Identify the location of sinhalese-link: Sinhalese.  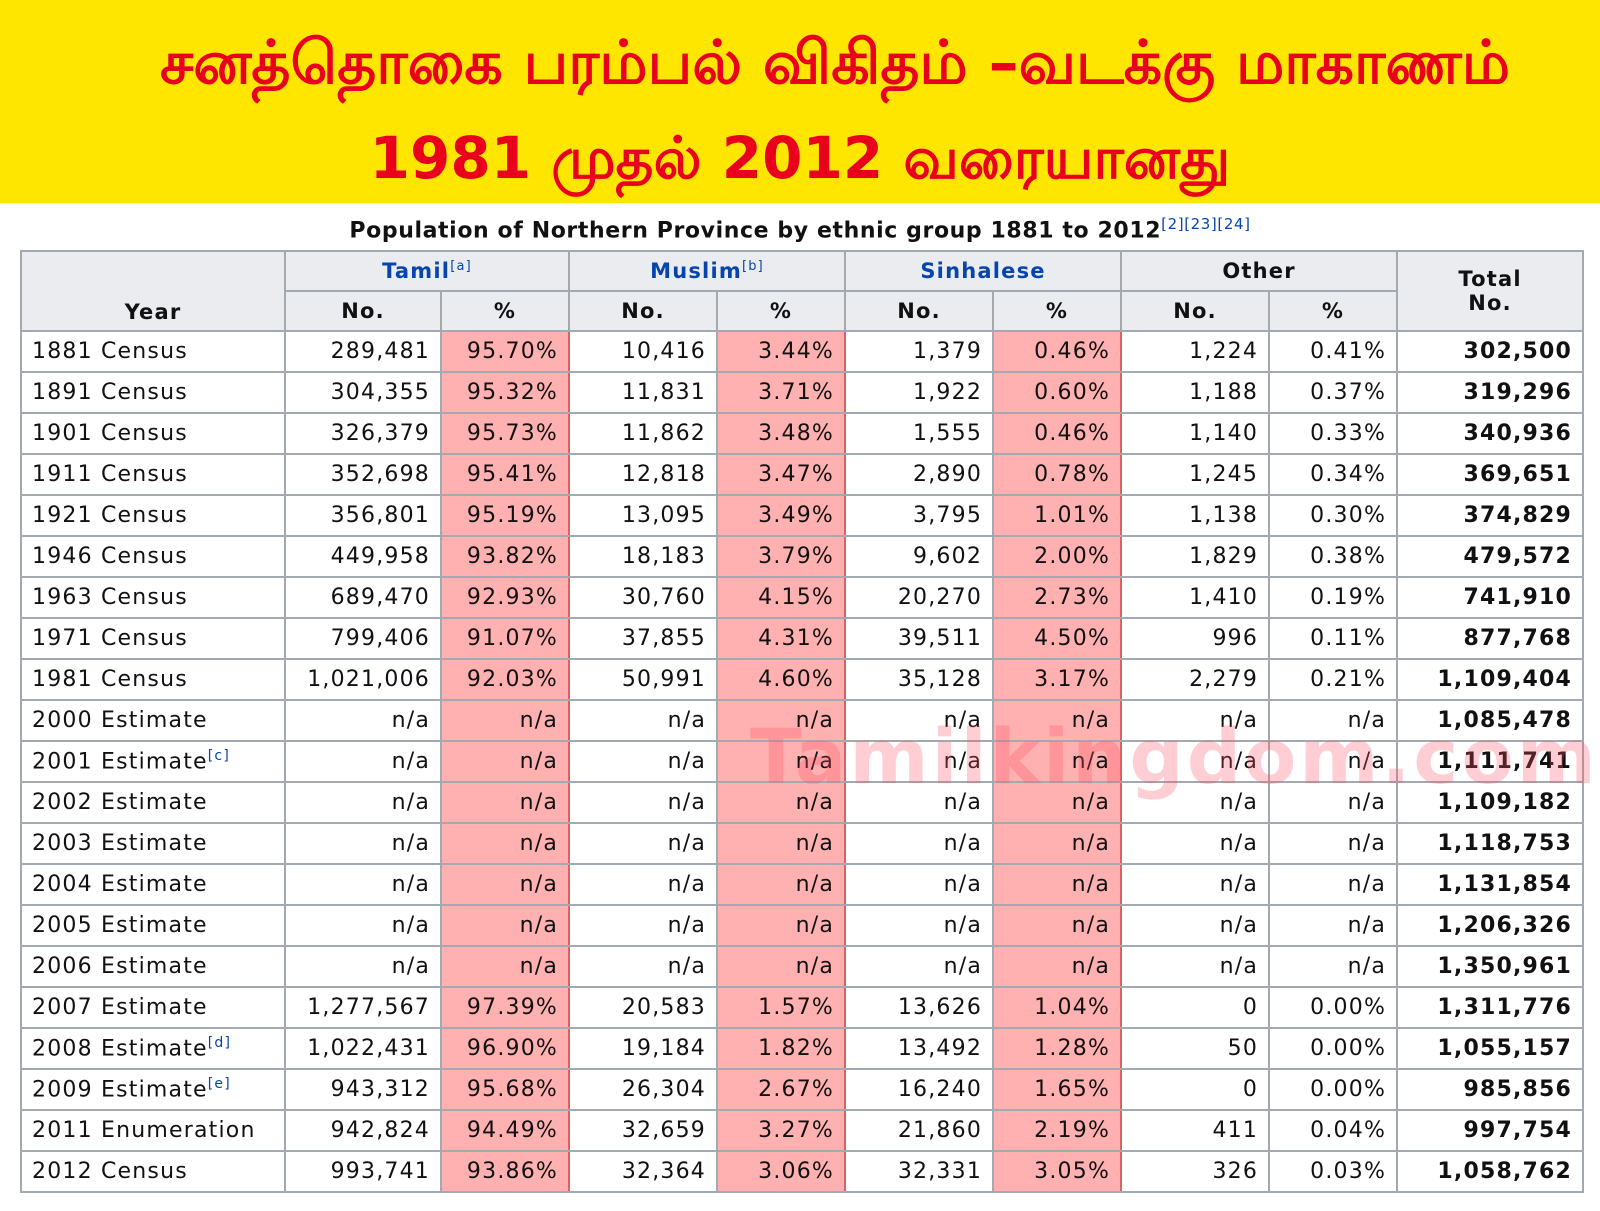
(983, 271).